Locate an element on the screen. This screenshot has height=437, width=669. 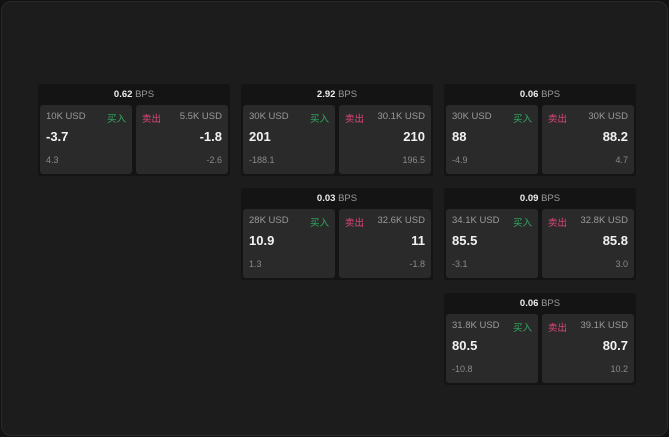
bid-change: 1.3 is located at coordinates (255, 264).